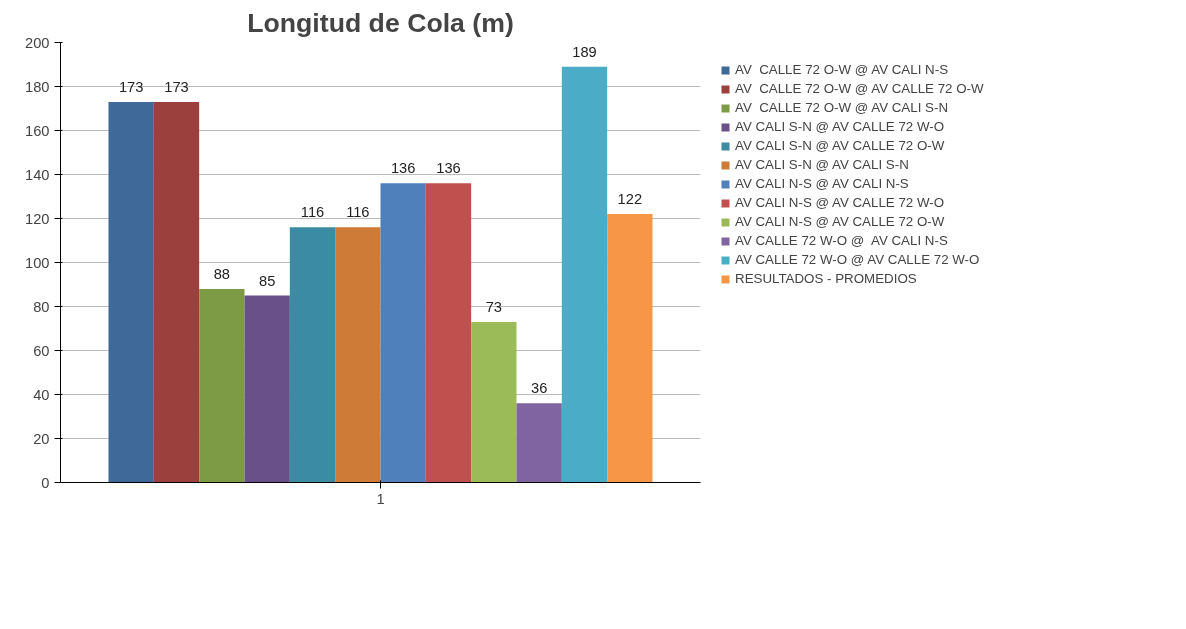 The image size is (1186, 629). What do you see at coordinates (37, 86) in the screenshot?
I see `y-tick-label: 180` at bounding box center [37, 86].